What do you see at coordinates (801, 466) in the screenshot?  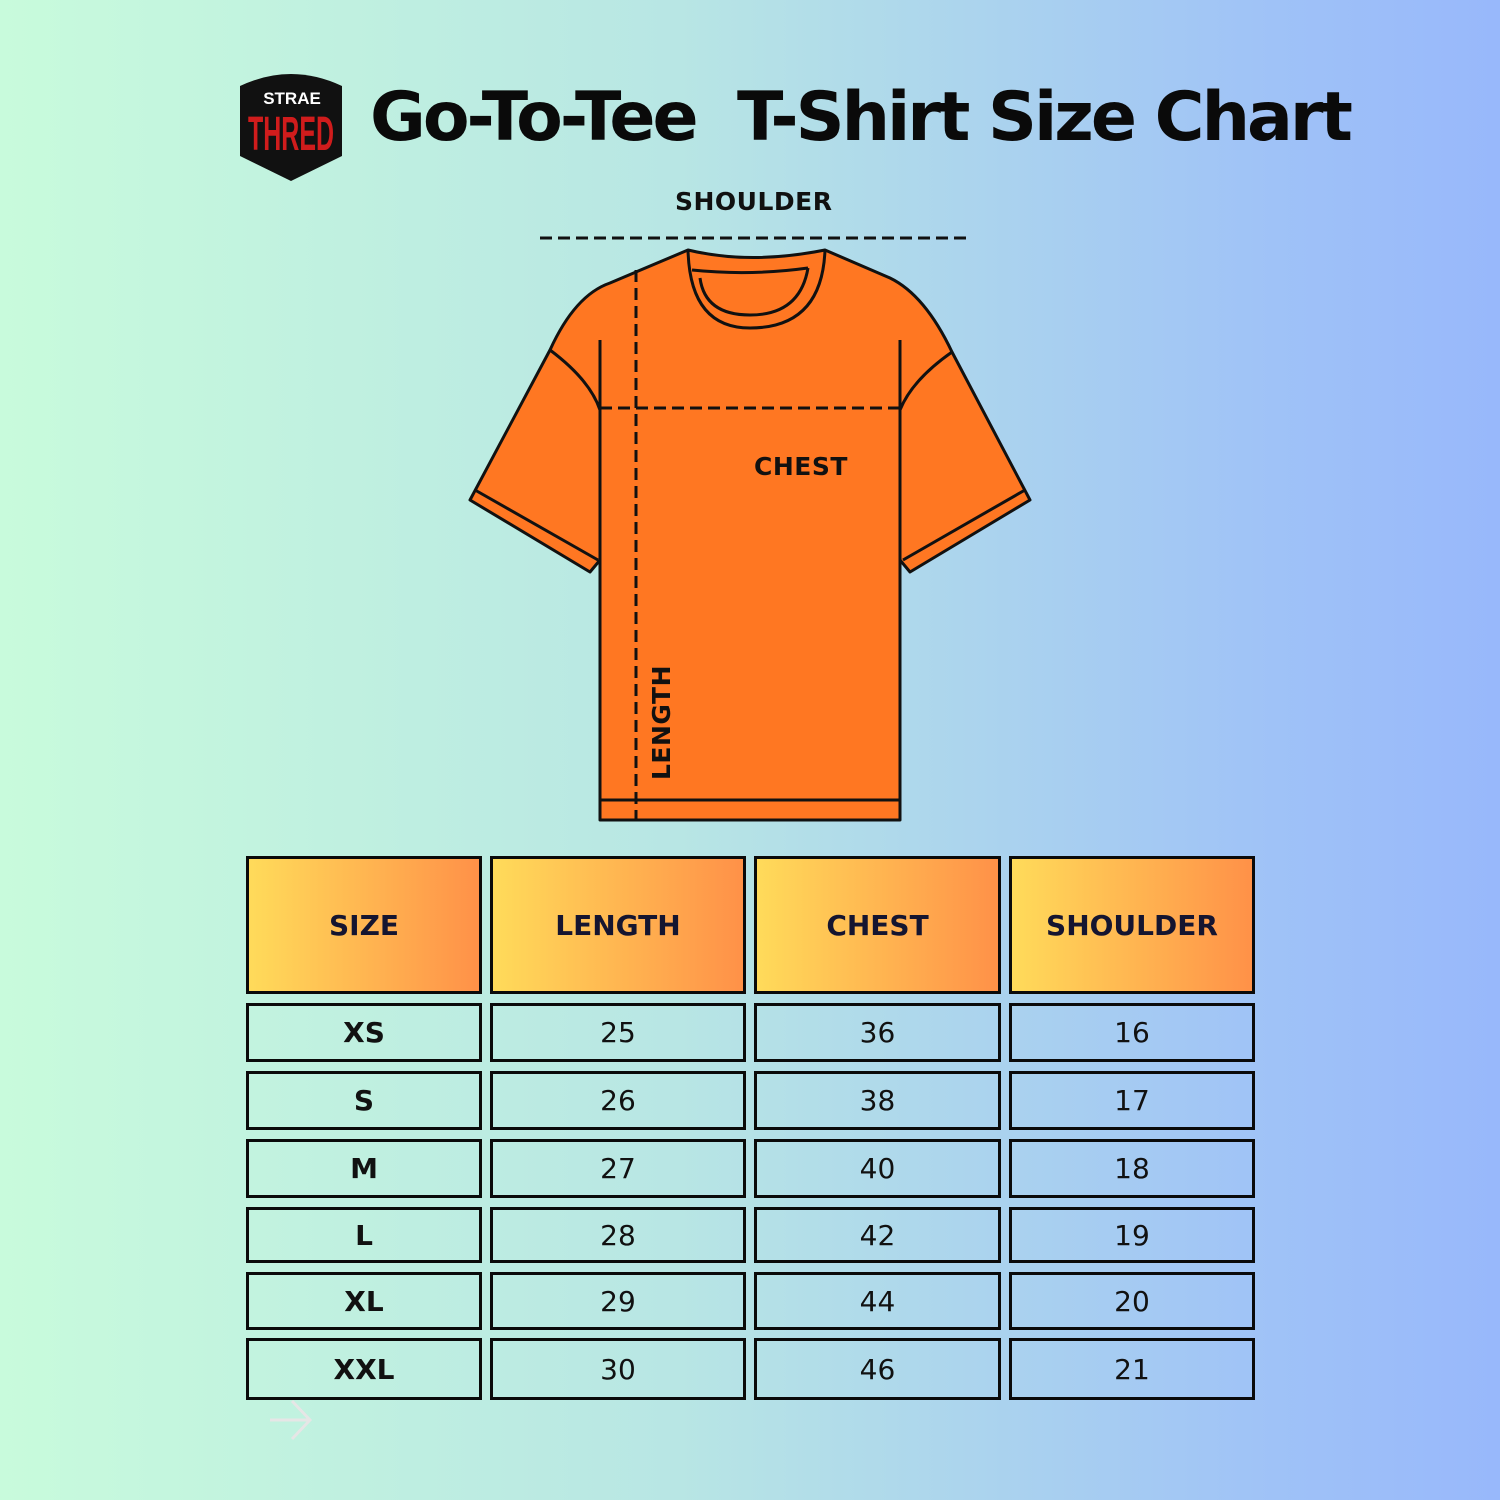 I see `chest-label: CHEST` at bounding box center [801, 466].